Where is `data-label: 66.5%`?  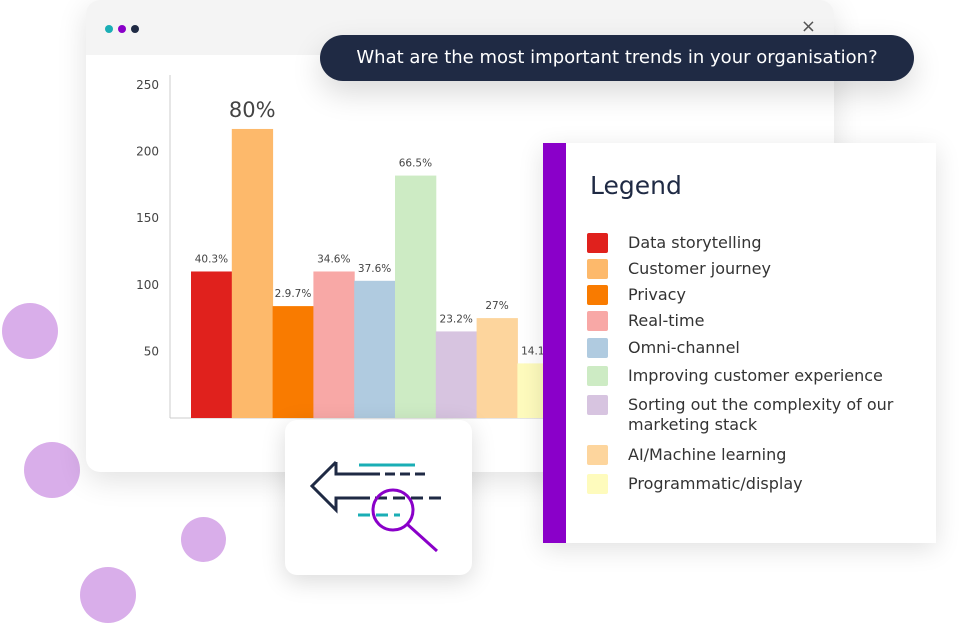 data-label: 66.5% is located at coordinates (415, 164).